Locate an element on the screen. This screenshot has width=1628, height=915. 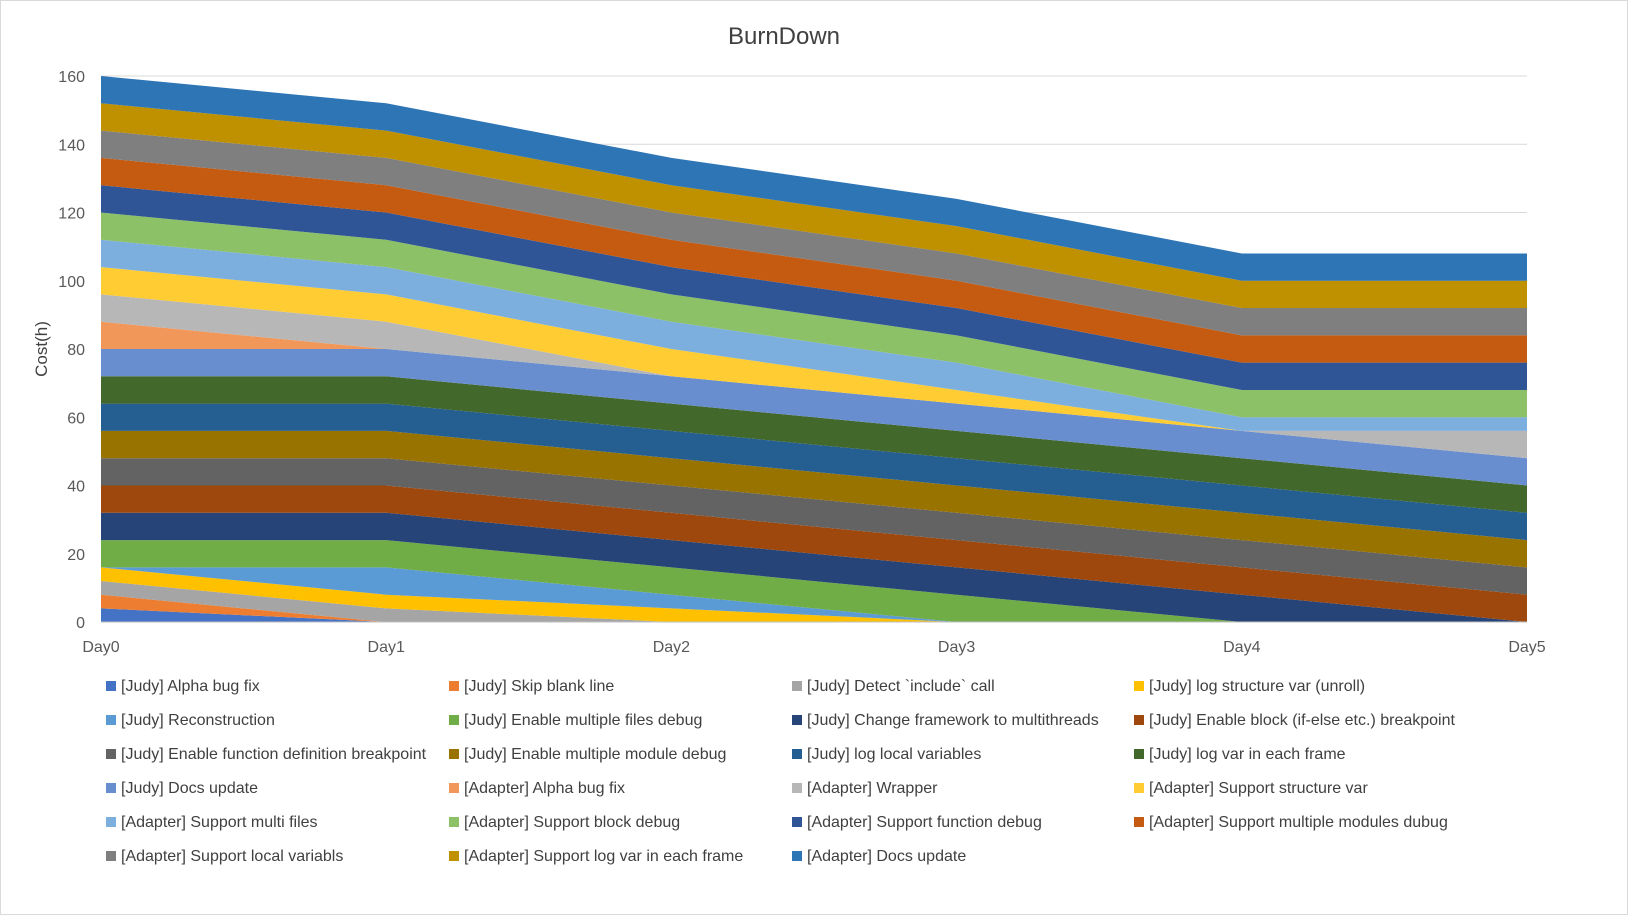
legend-label: [Adapter] Support multiple modules dubug is located at coordinates (1298, 822).